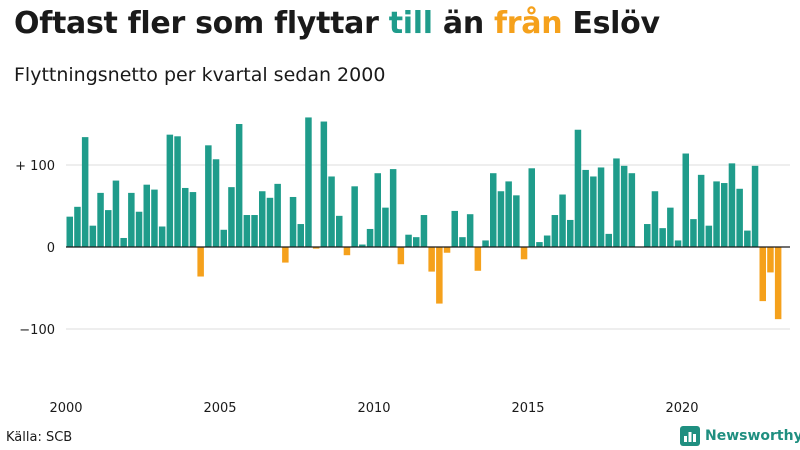 This screenshot has width=800, height=450. Describe the element at coordinates (219, 408) in the screenshot. I see `x-tick-label: 2005` at that location.